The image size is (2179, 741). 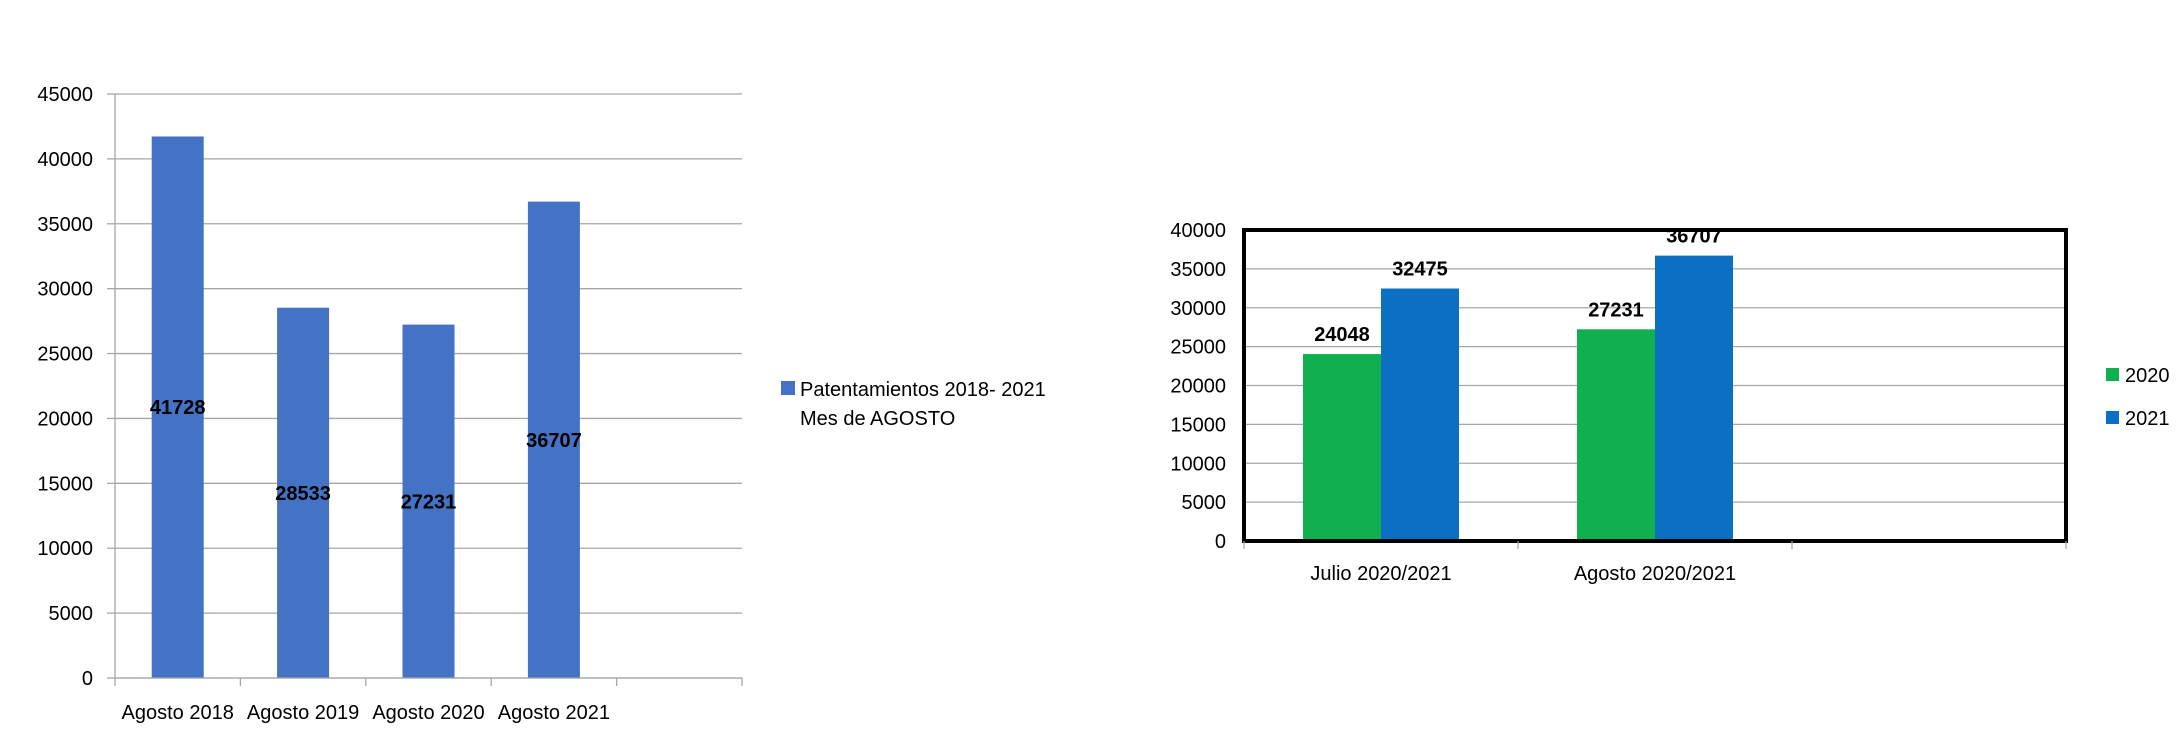 What do you see at coordinates (923, 390) in the screenshot?
I see `chart1-legend-line-1: Patentamientos 2018- 2021` at bounding box center [923, 390].